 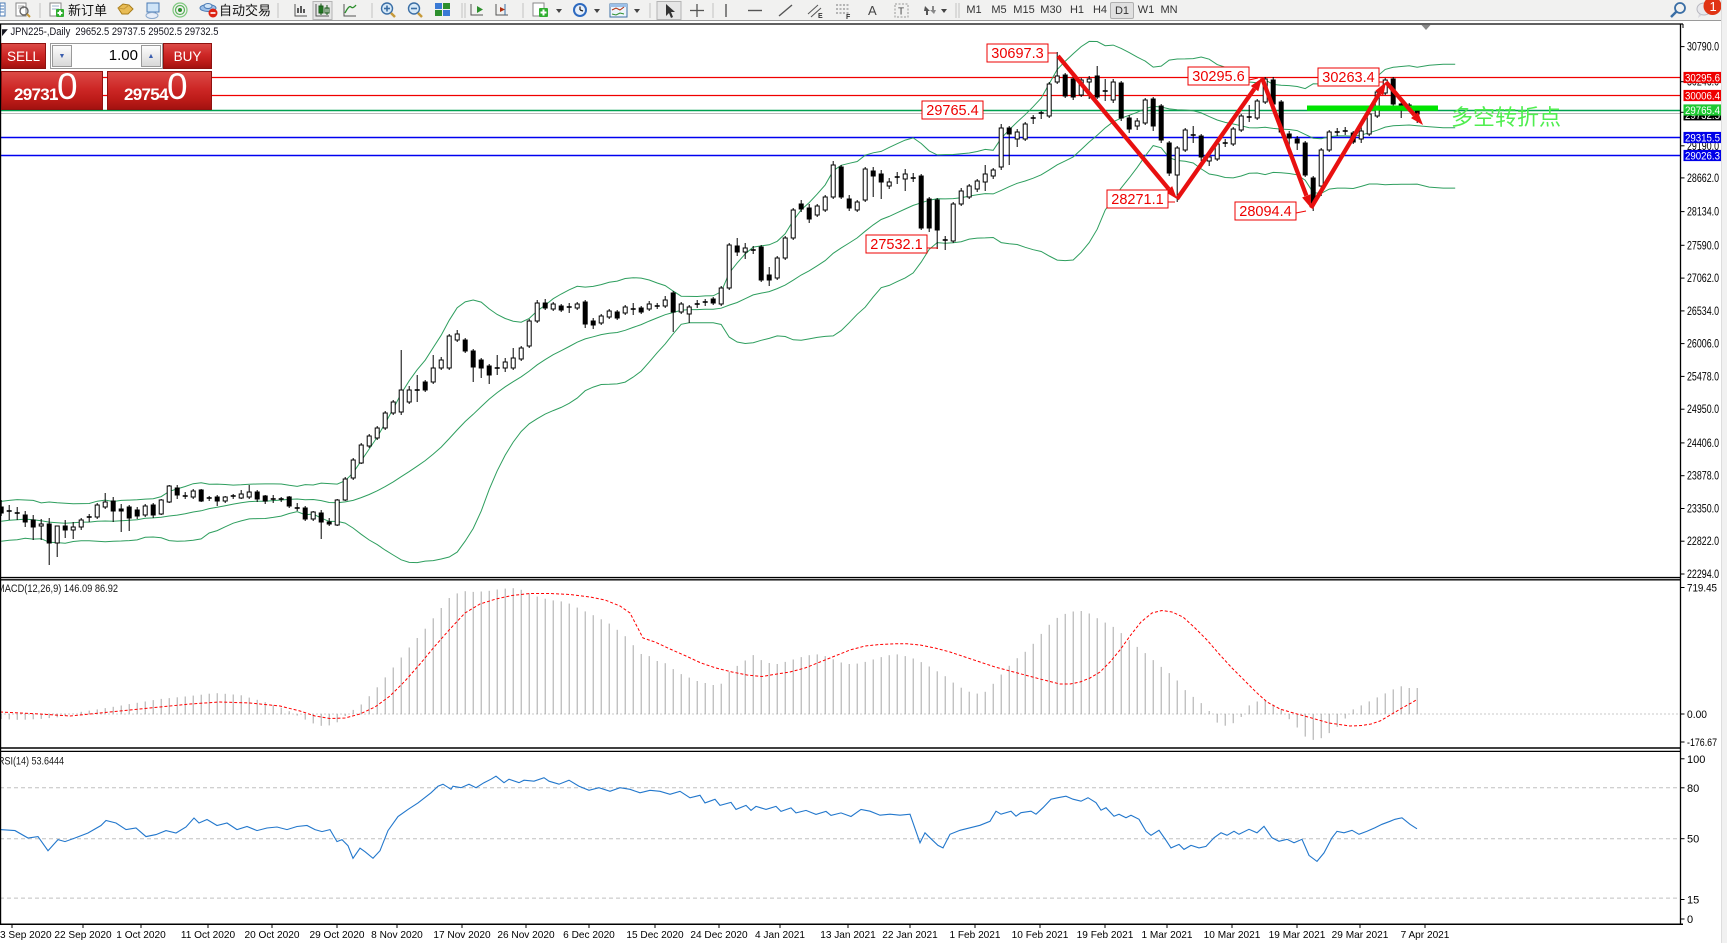 What do you see at coordinates (1693, 789) in the screenshot?
I see `svg-text: 80` at bounding box center [1693, 789].